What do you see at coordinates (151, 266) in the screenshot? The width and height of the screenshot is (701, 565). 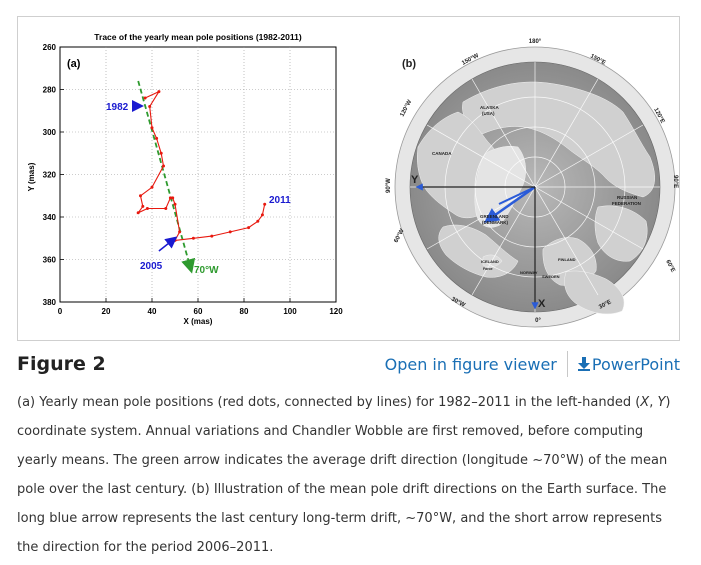 I see `label-2005: 2005` at bounding box center [151, 266].